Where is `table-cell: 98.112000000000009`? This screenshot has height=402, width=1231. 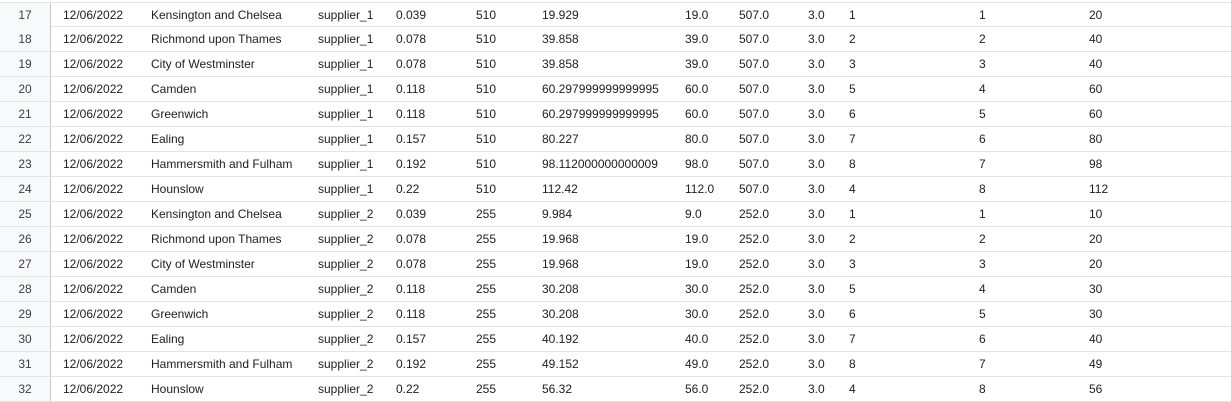
table-cell: 98.112000000000009 is located at coordinates (600, 164).